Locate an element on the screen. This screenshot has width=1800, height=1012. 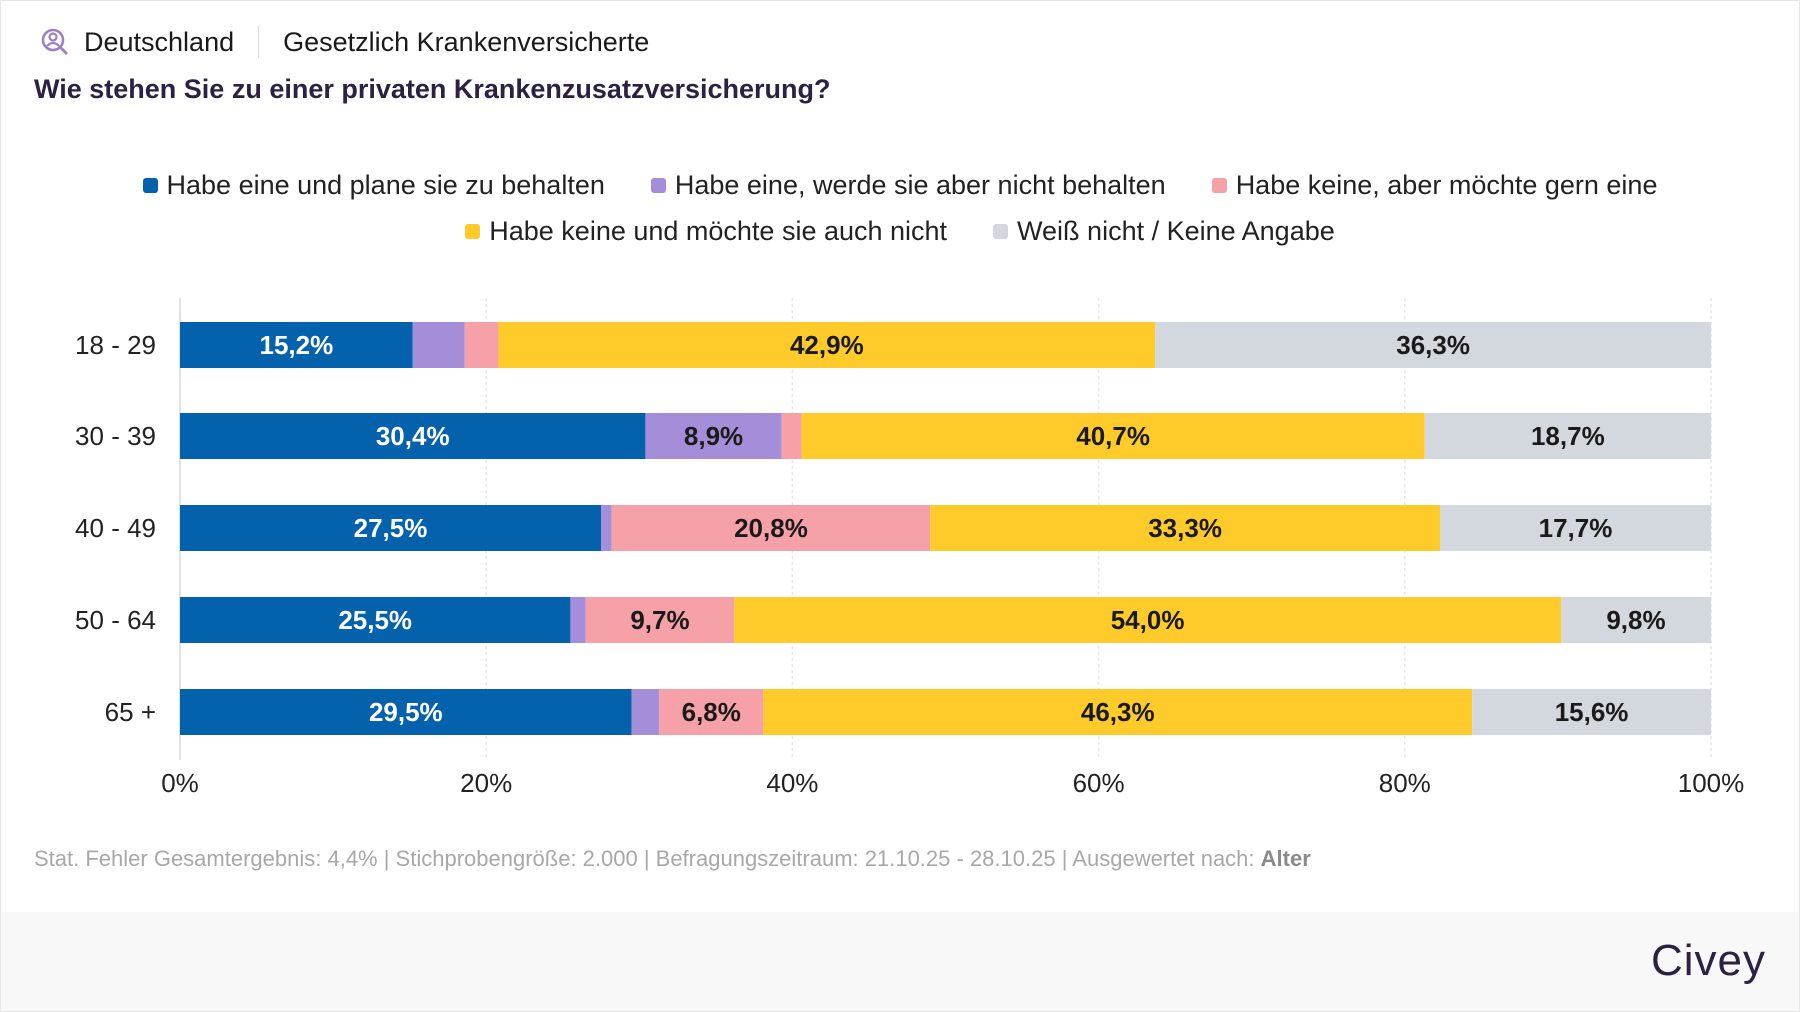
data-label: 8,9% is located at coordinates (713, 436).